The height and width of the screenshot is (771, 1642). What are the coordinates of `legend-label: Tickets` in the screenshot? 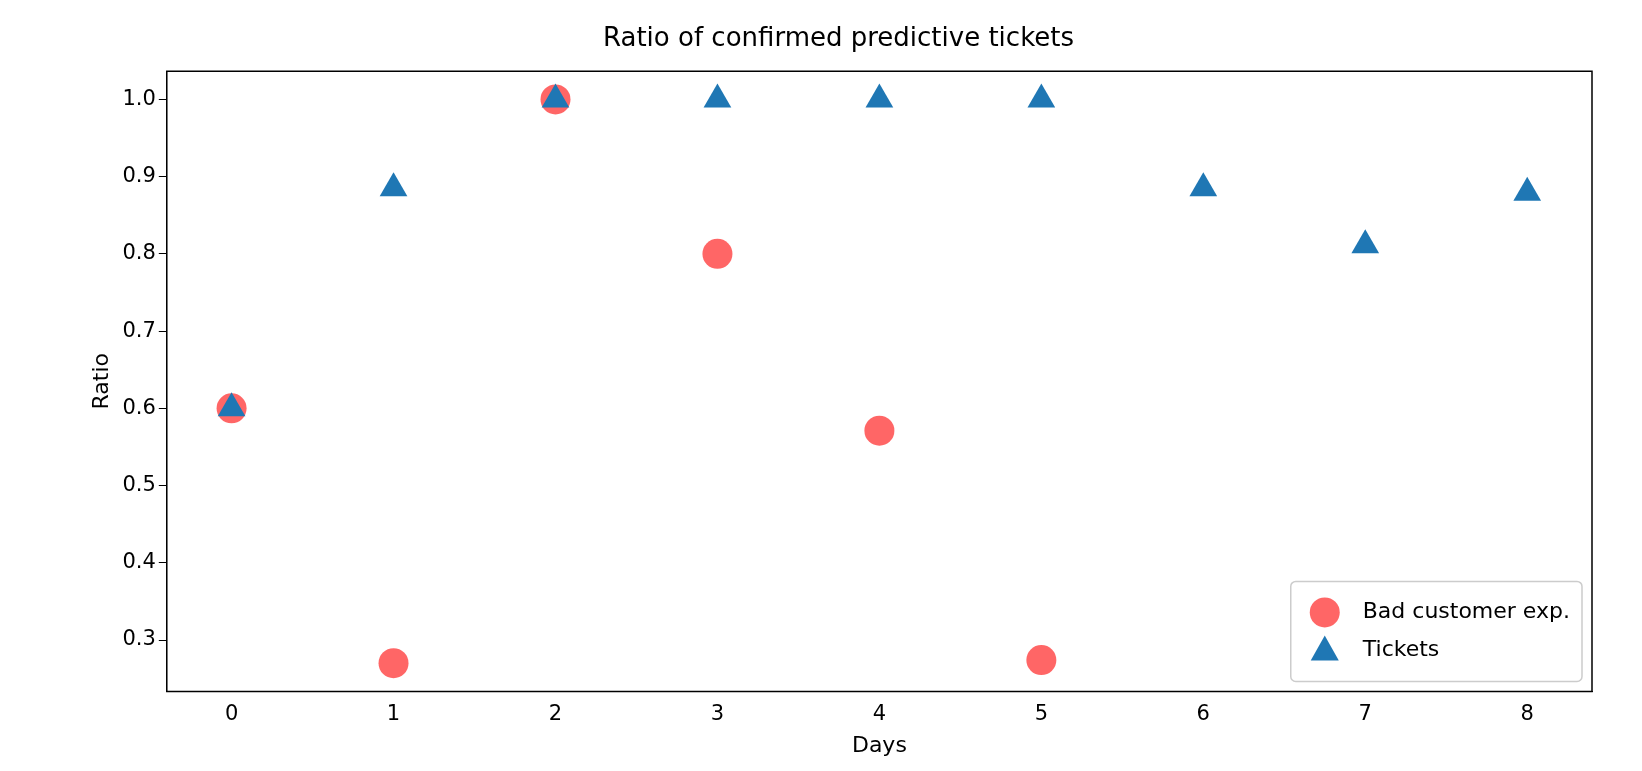 It's located at (1400, 649).